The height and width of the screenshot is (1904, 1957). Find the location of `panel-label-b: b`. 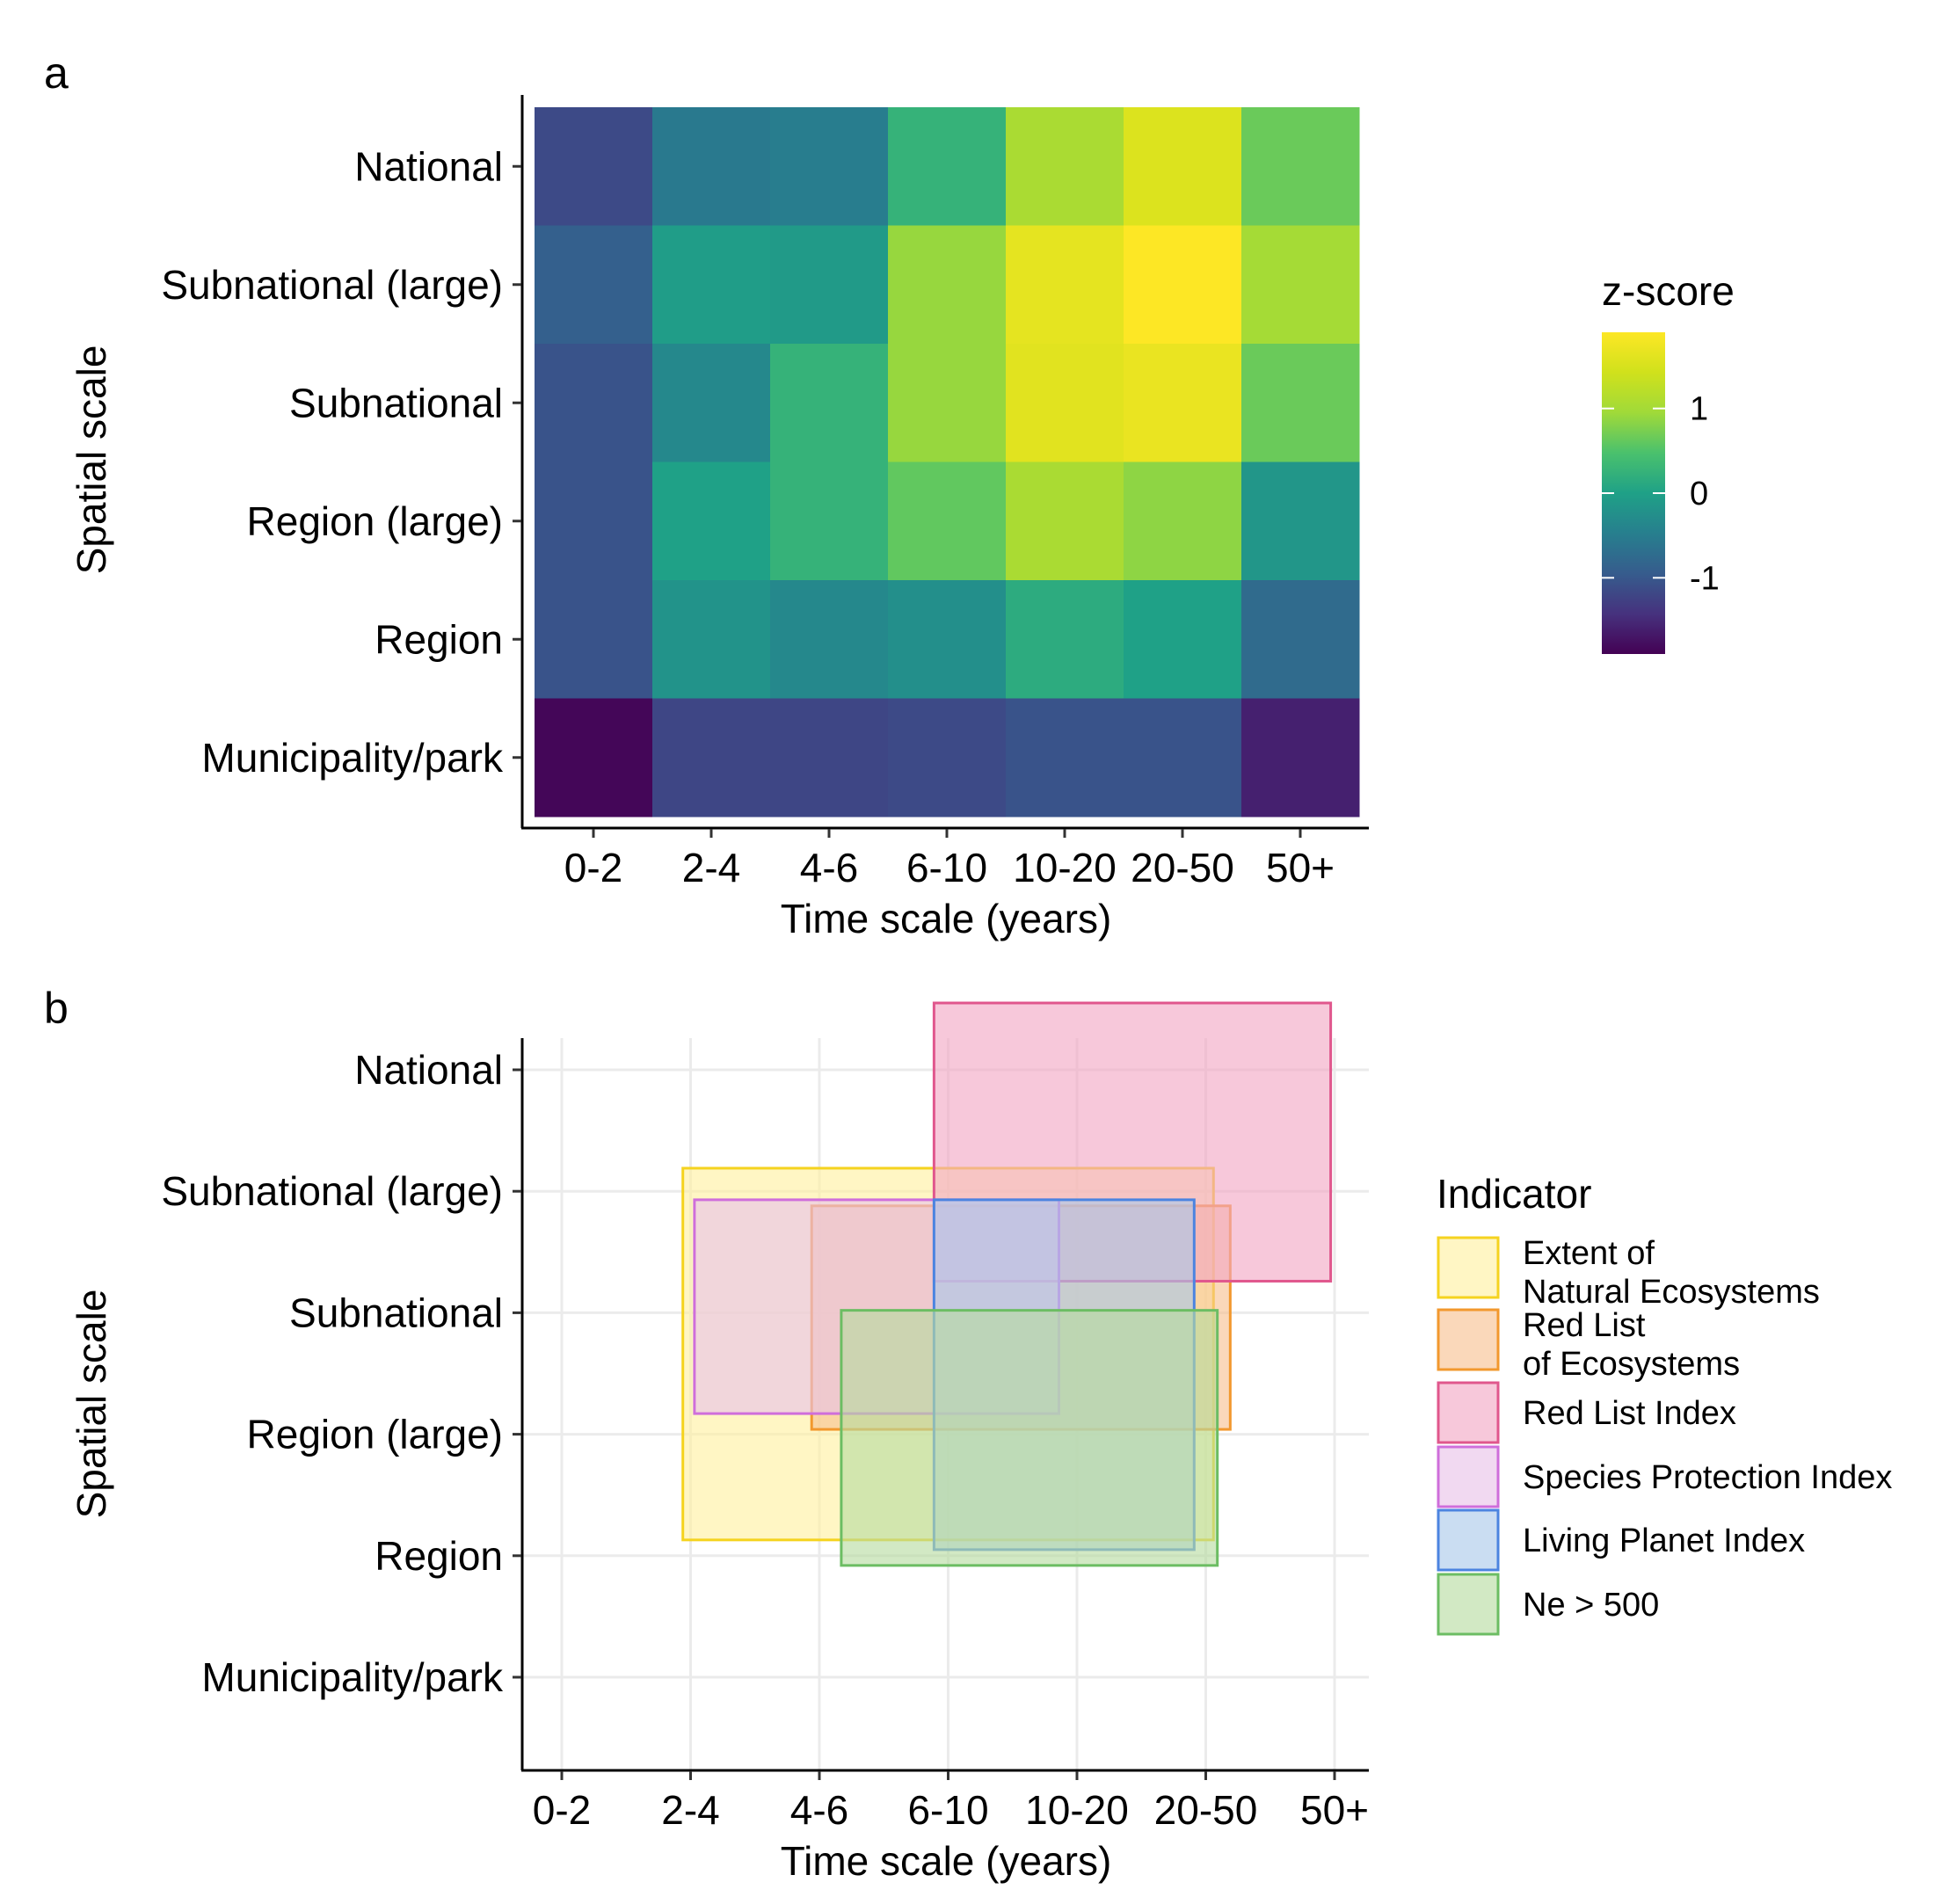

panel-label-b: b is located at coordinates (56, 1008).